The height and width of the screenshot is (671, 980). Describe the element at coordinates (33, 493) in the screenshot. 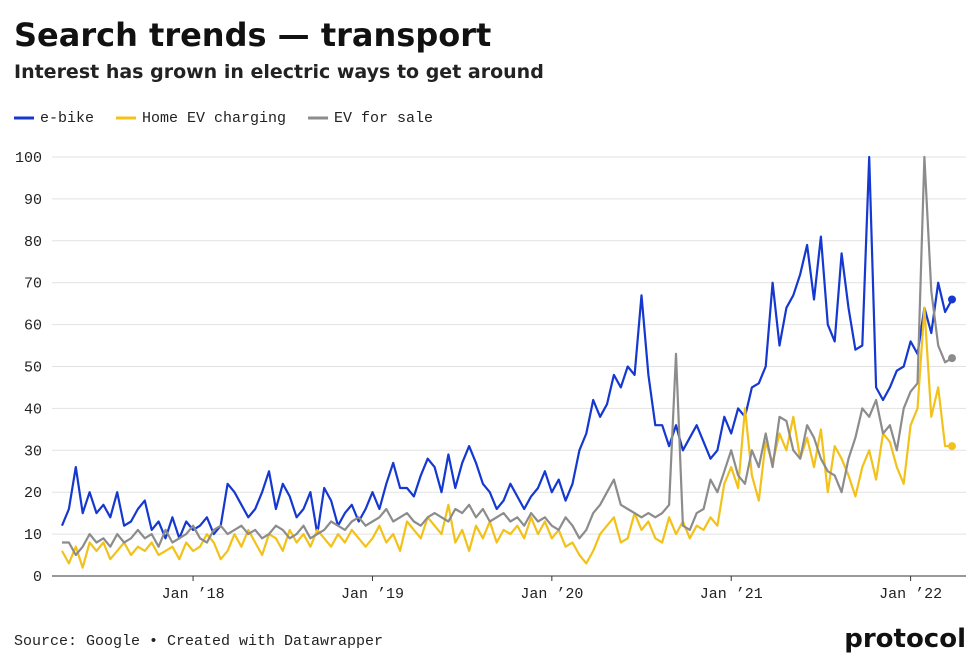

I see `y-tick-label: 20` at that location.